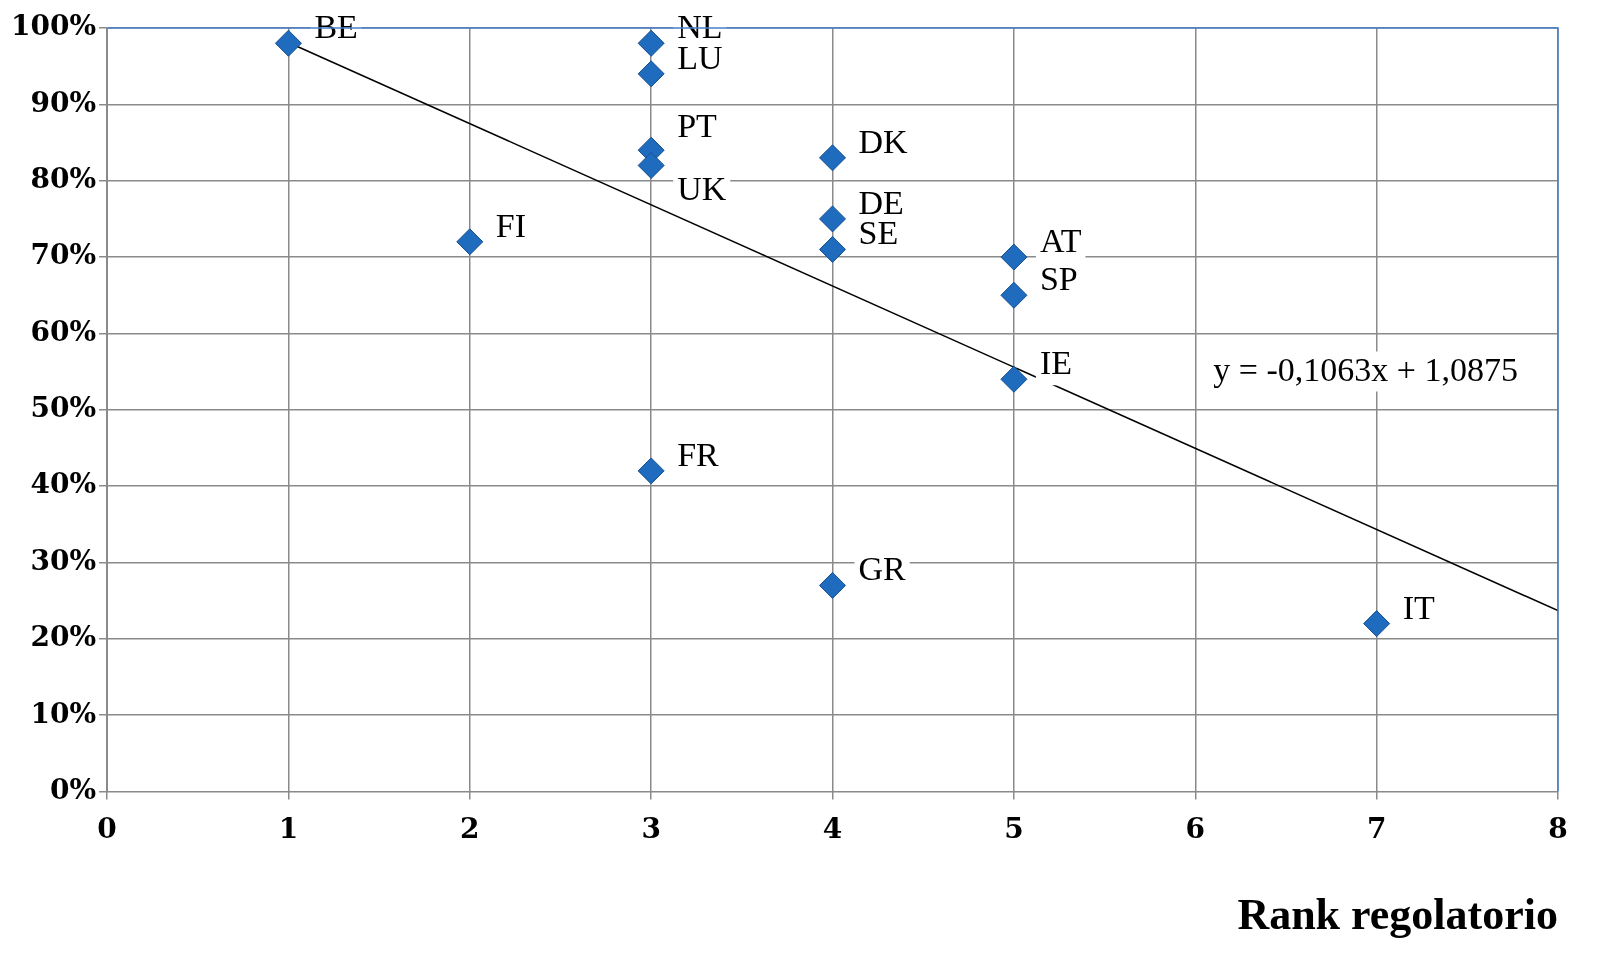  What do you see at coordinates (882, 569) in the screenshot?
I see `annotation: GR` at bounding box center [882, 569].